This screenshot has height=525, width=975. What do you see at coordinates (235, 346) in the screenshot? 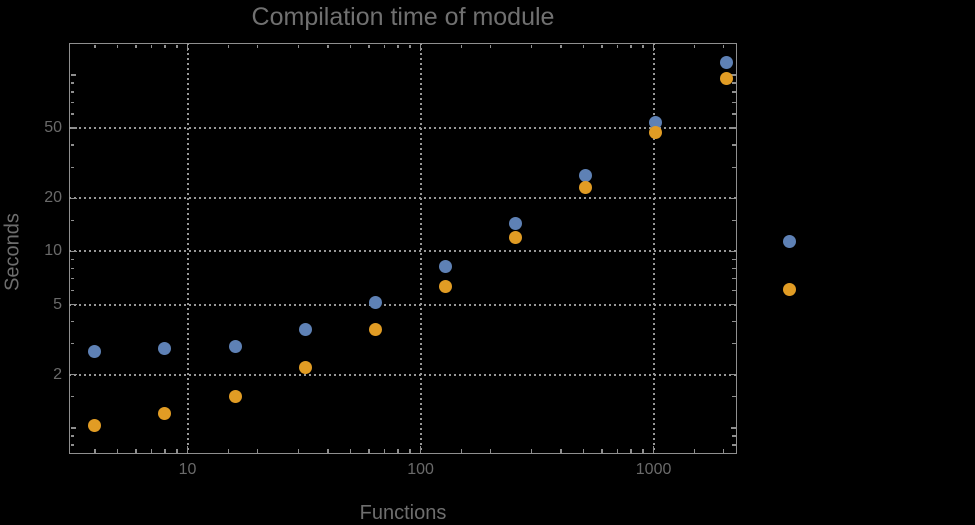
I see `data-point-series-1-blue-x16` at bounding box center [235, 346].